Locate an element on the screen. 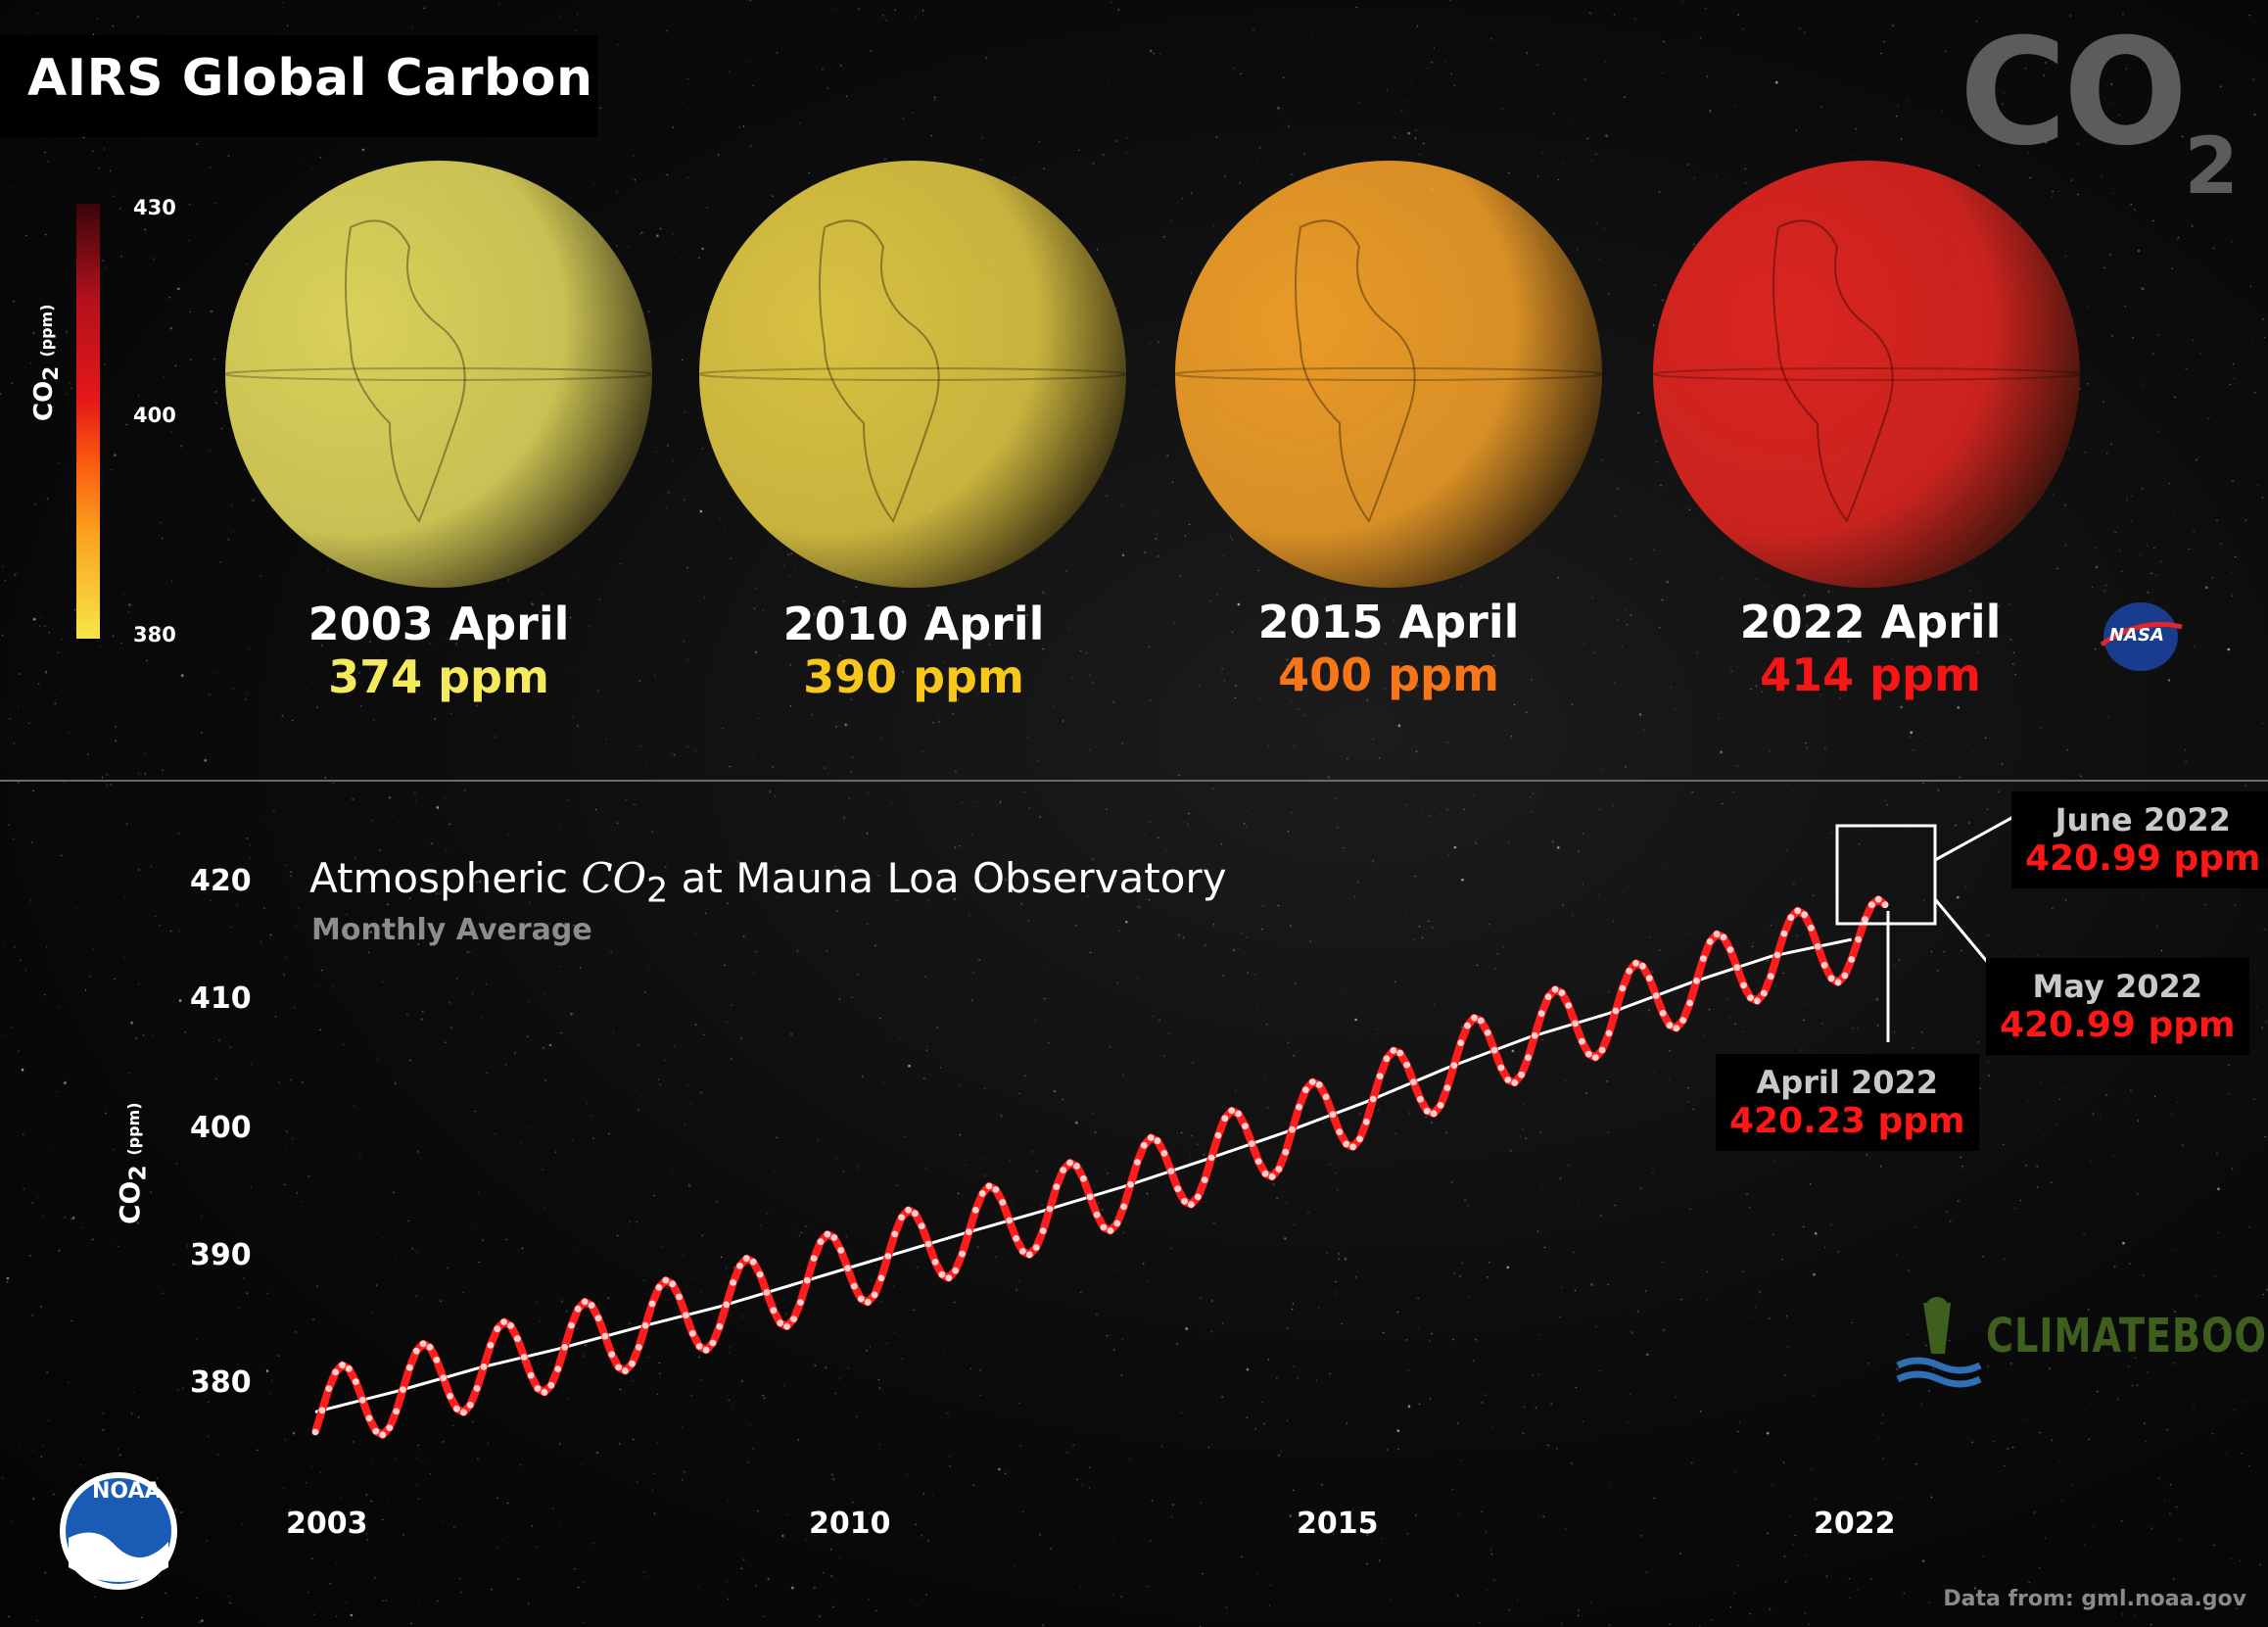 The image size is (2268, 1627). callout-april-2022: April 2022 420.23 ppm is located at coordinates (1847, 1103).